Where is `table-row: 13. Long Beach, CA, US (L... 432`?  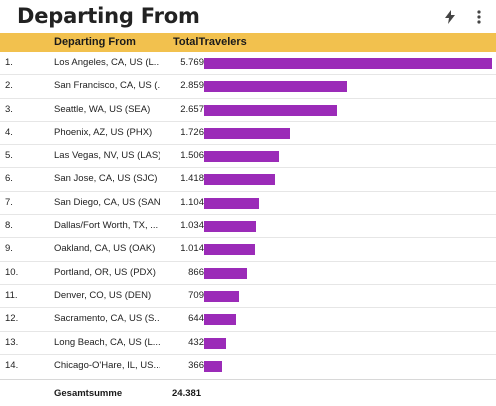
table-row: 13. Long Beach, CA, US (L... 432 is located at coordinates (248, 343).